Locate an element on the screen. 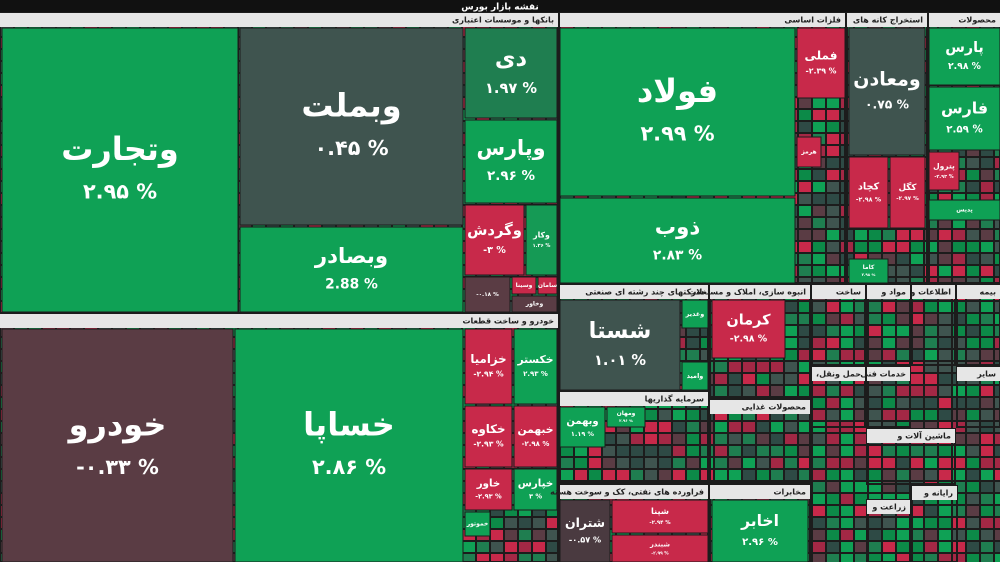 The height and width of the screenshot is (562, 1000). stock-name: هرمز is located at coordinates (808, 152).